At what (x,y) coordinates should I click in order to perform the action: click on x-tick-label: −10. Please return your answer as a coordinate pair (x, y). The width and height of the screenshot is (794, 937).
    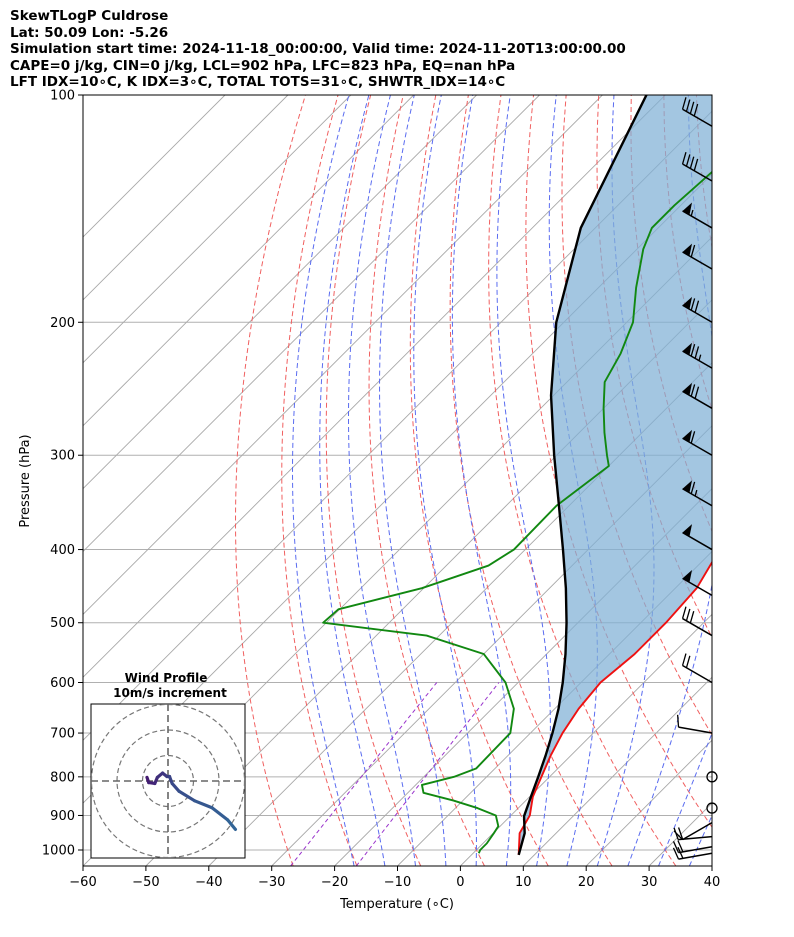
    Looking at the image, I should click on (397, 882).